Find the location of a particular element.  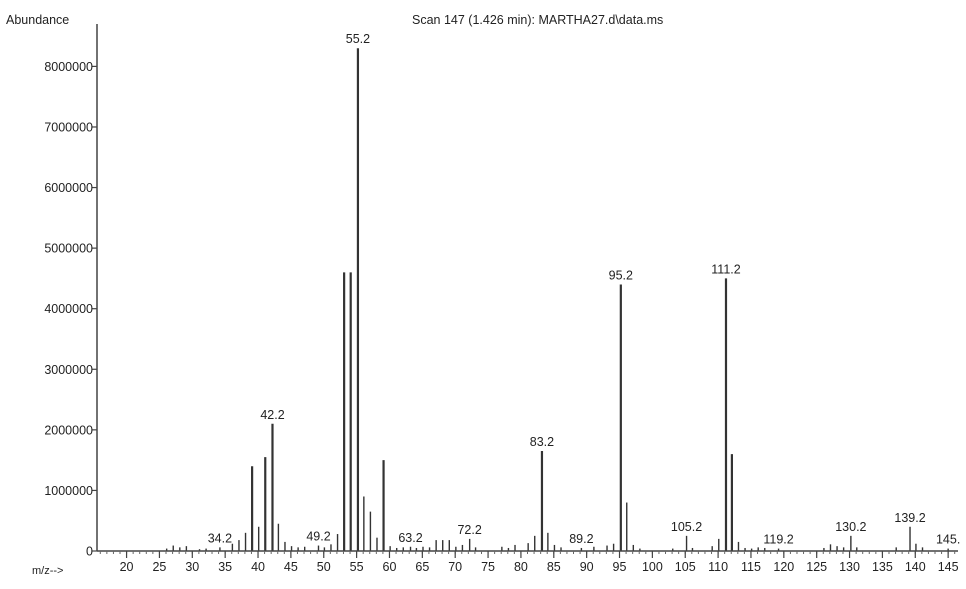

y-tick-label: 1000000 is located at coordinates (68, 491).